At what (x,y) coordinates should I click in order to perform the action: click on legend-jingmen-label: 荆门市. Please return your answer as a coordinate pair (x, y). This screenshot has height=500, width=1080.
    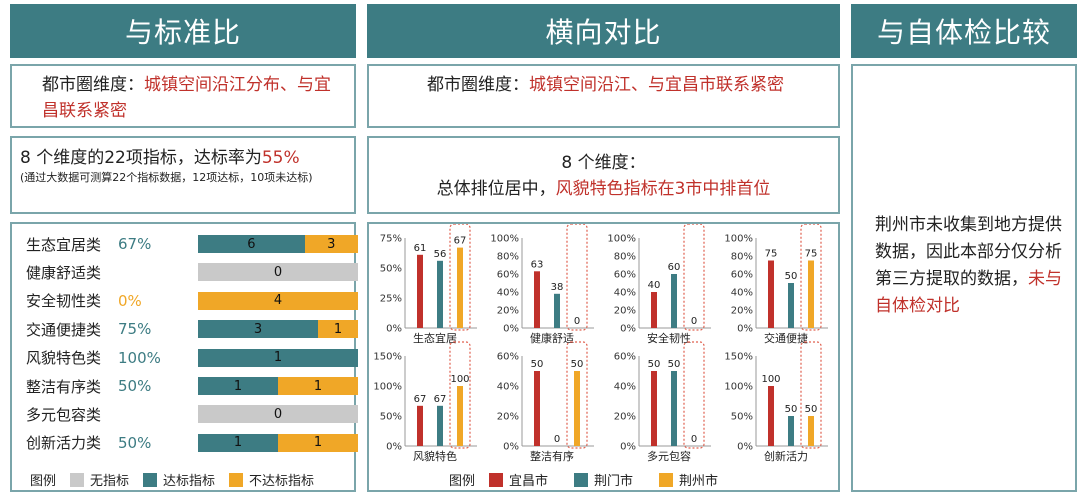
    Looking at the image, I should click on (614, 481).